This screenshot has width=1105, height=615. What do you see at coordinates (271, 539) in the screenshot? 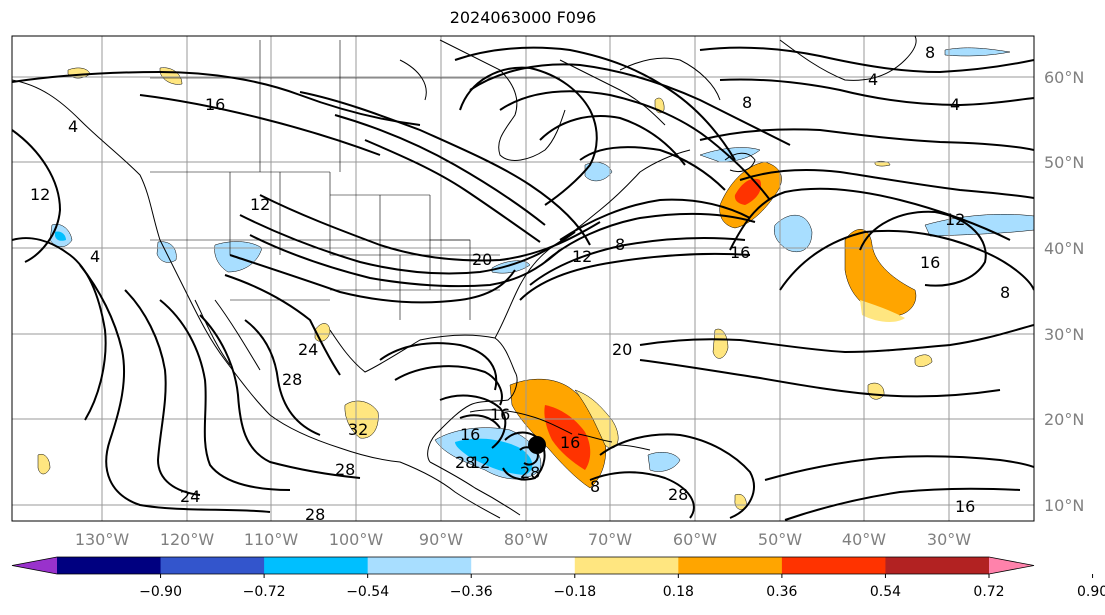
I see `lon-label: 110°W` at bounding box center [271, 539].